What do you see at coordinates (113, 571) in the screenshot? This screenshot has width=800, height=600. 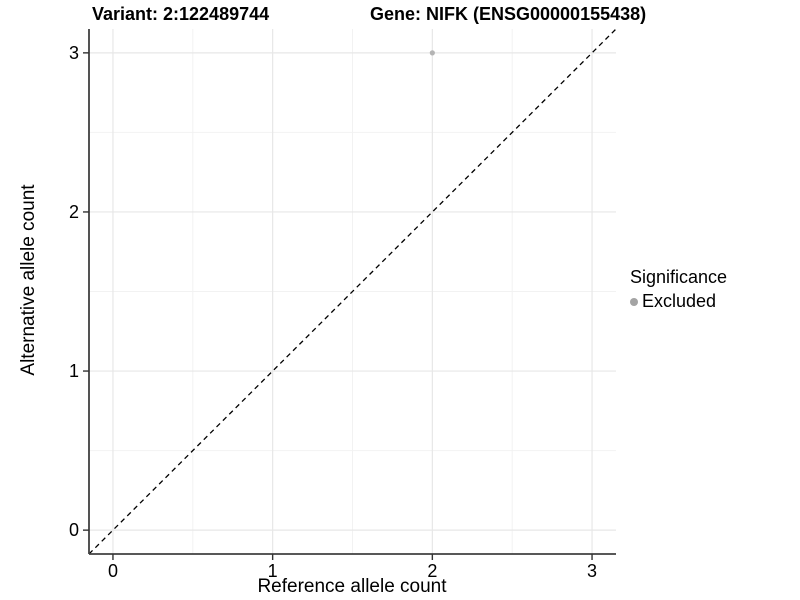 I see `x-tick-label: 0` at bounding box center [113, 571].